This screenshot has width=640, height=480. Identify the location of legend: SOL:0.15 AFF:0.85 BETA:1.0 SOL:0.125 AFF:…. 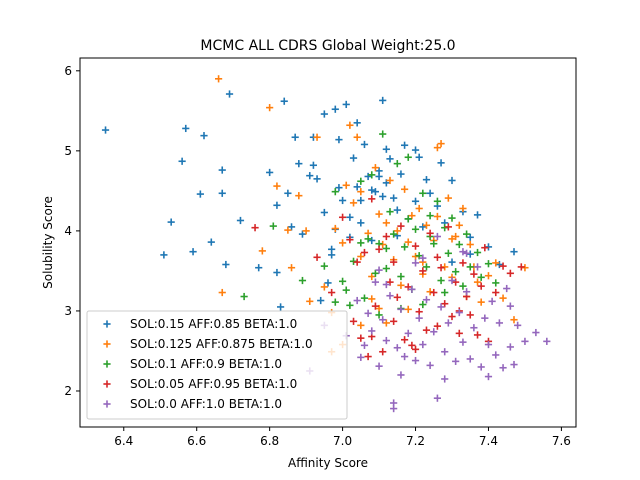
(217, 365).